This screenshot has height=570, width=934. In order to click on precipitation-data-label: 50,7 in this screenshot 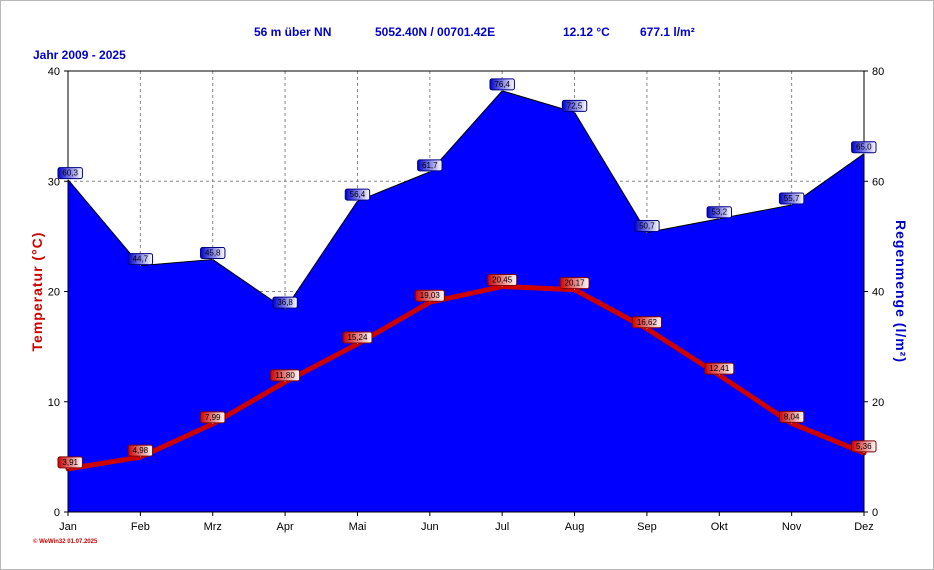, I will do `click(647, 226)`.